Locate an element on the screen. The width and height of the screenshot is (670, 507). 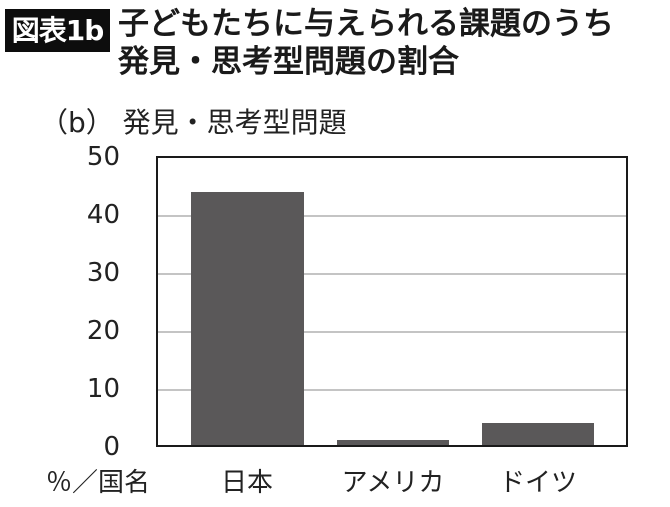
xtick-usa: アメリカ is located at coordinates (393, 483).